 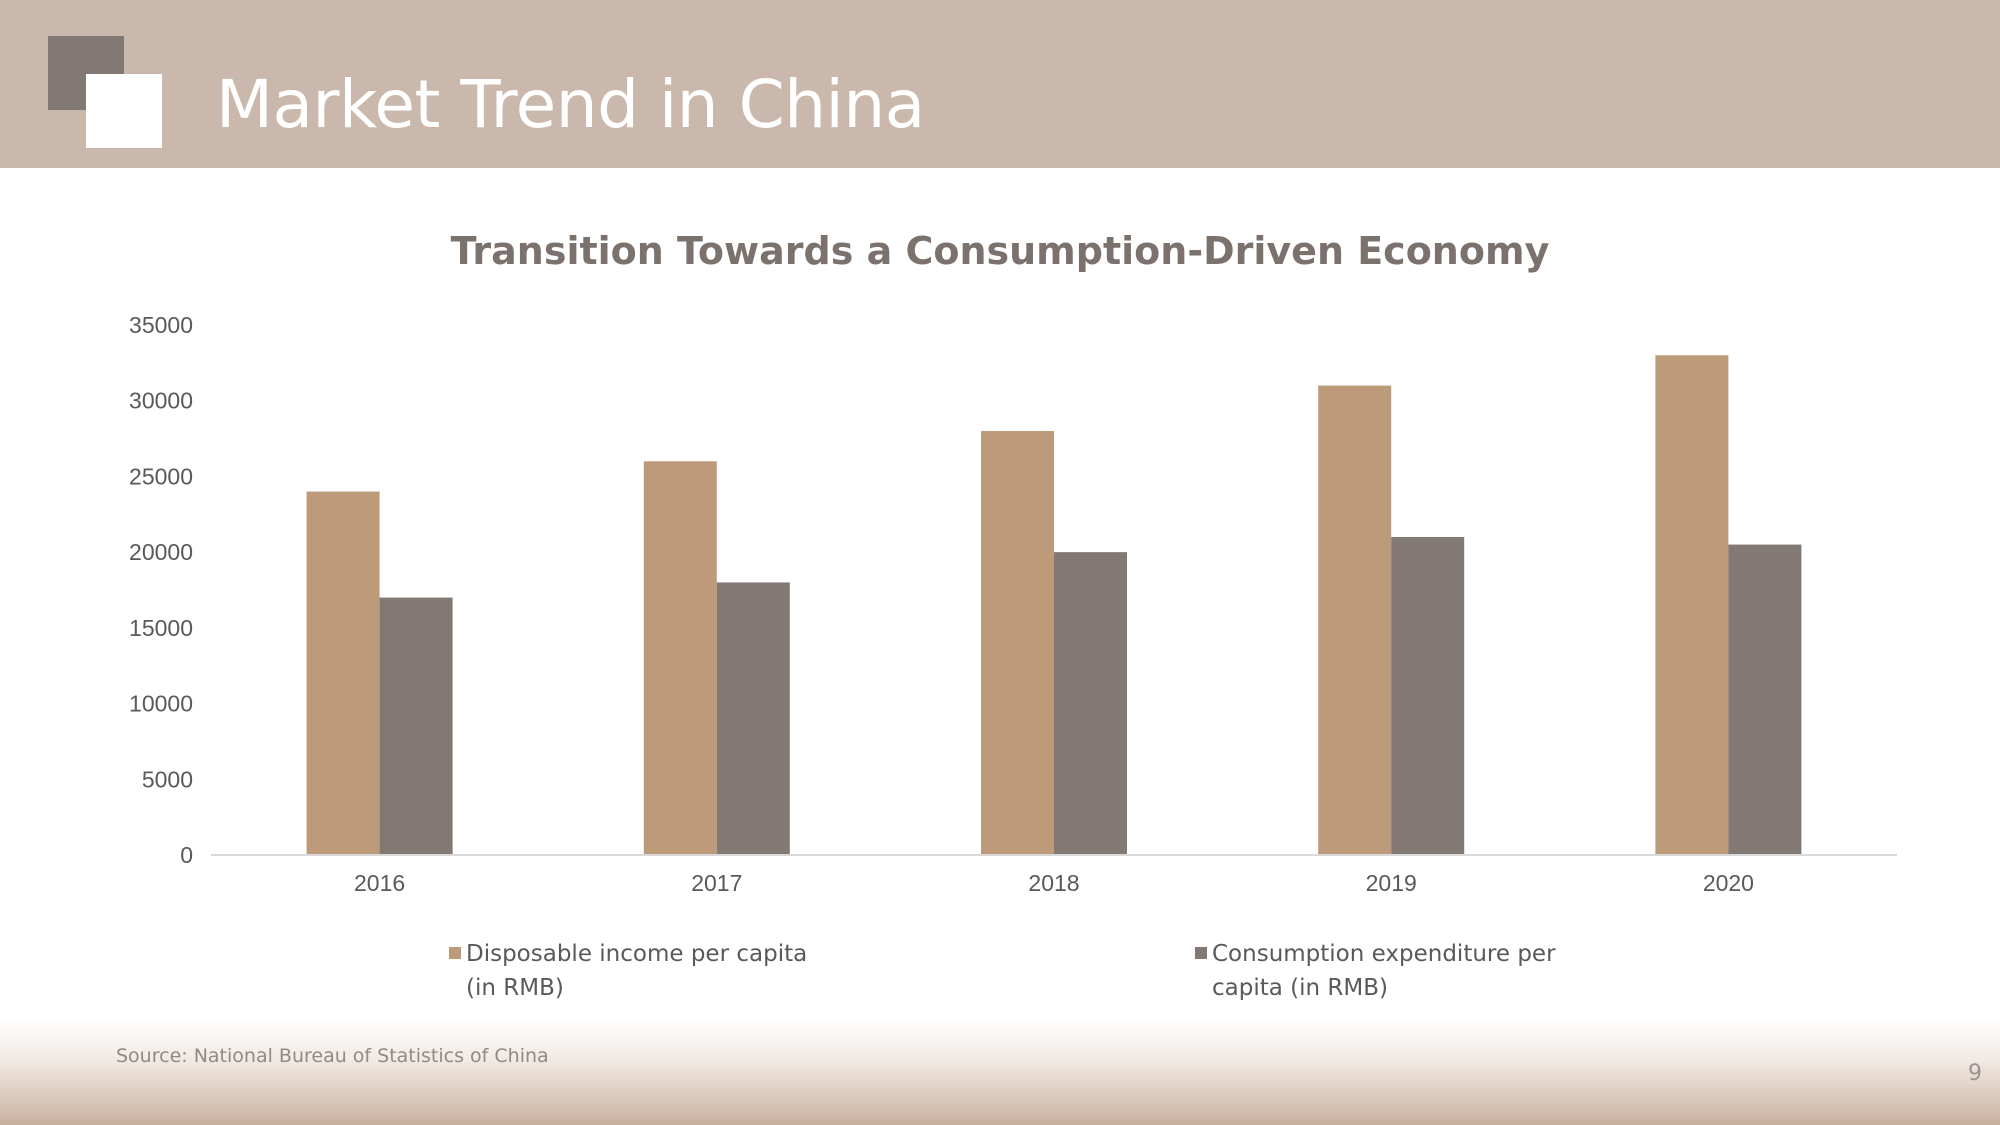 I want to click on legend-label-income: Disposable income per capita, so click(x=636, y=954).